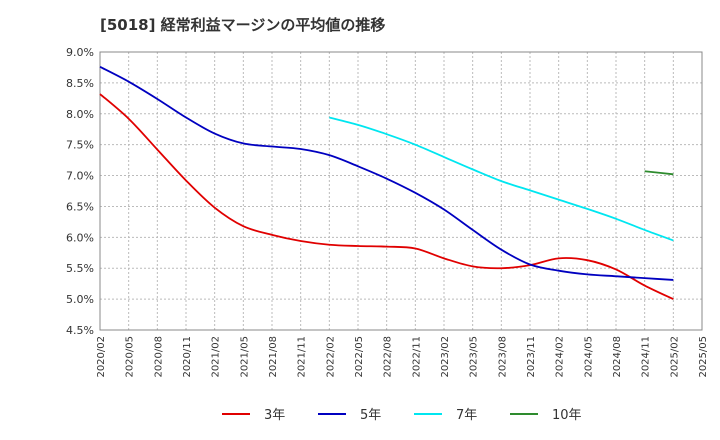  Describe the element at coordinates (560, 357) in the screenshot. I see `x-tick-label: 2024/02` at that location.